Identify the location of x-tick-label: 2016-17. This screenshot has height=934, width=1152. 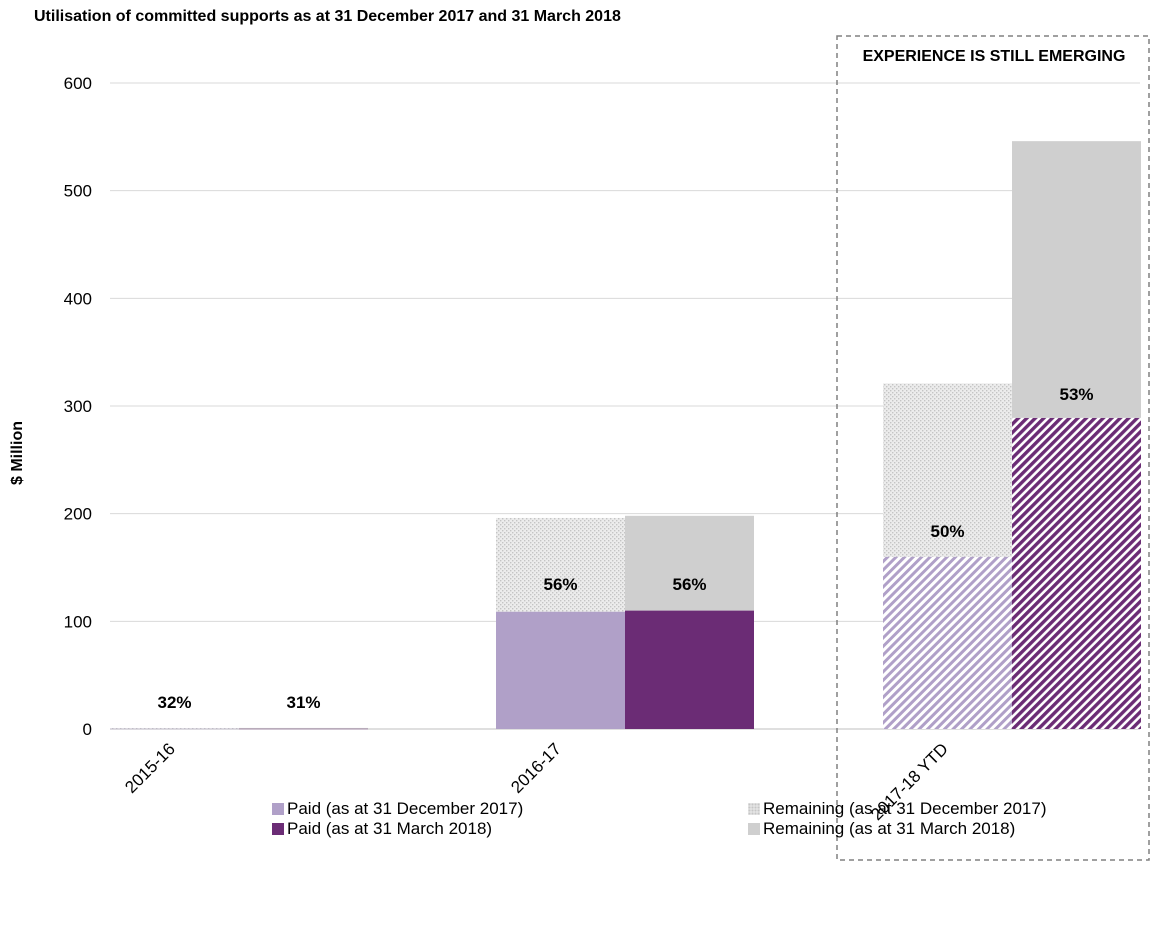
(536, 768).